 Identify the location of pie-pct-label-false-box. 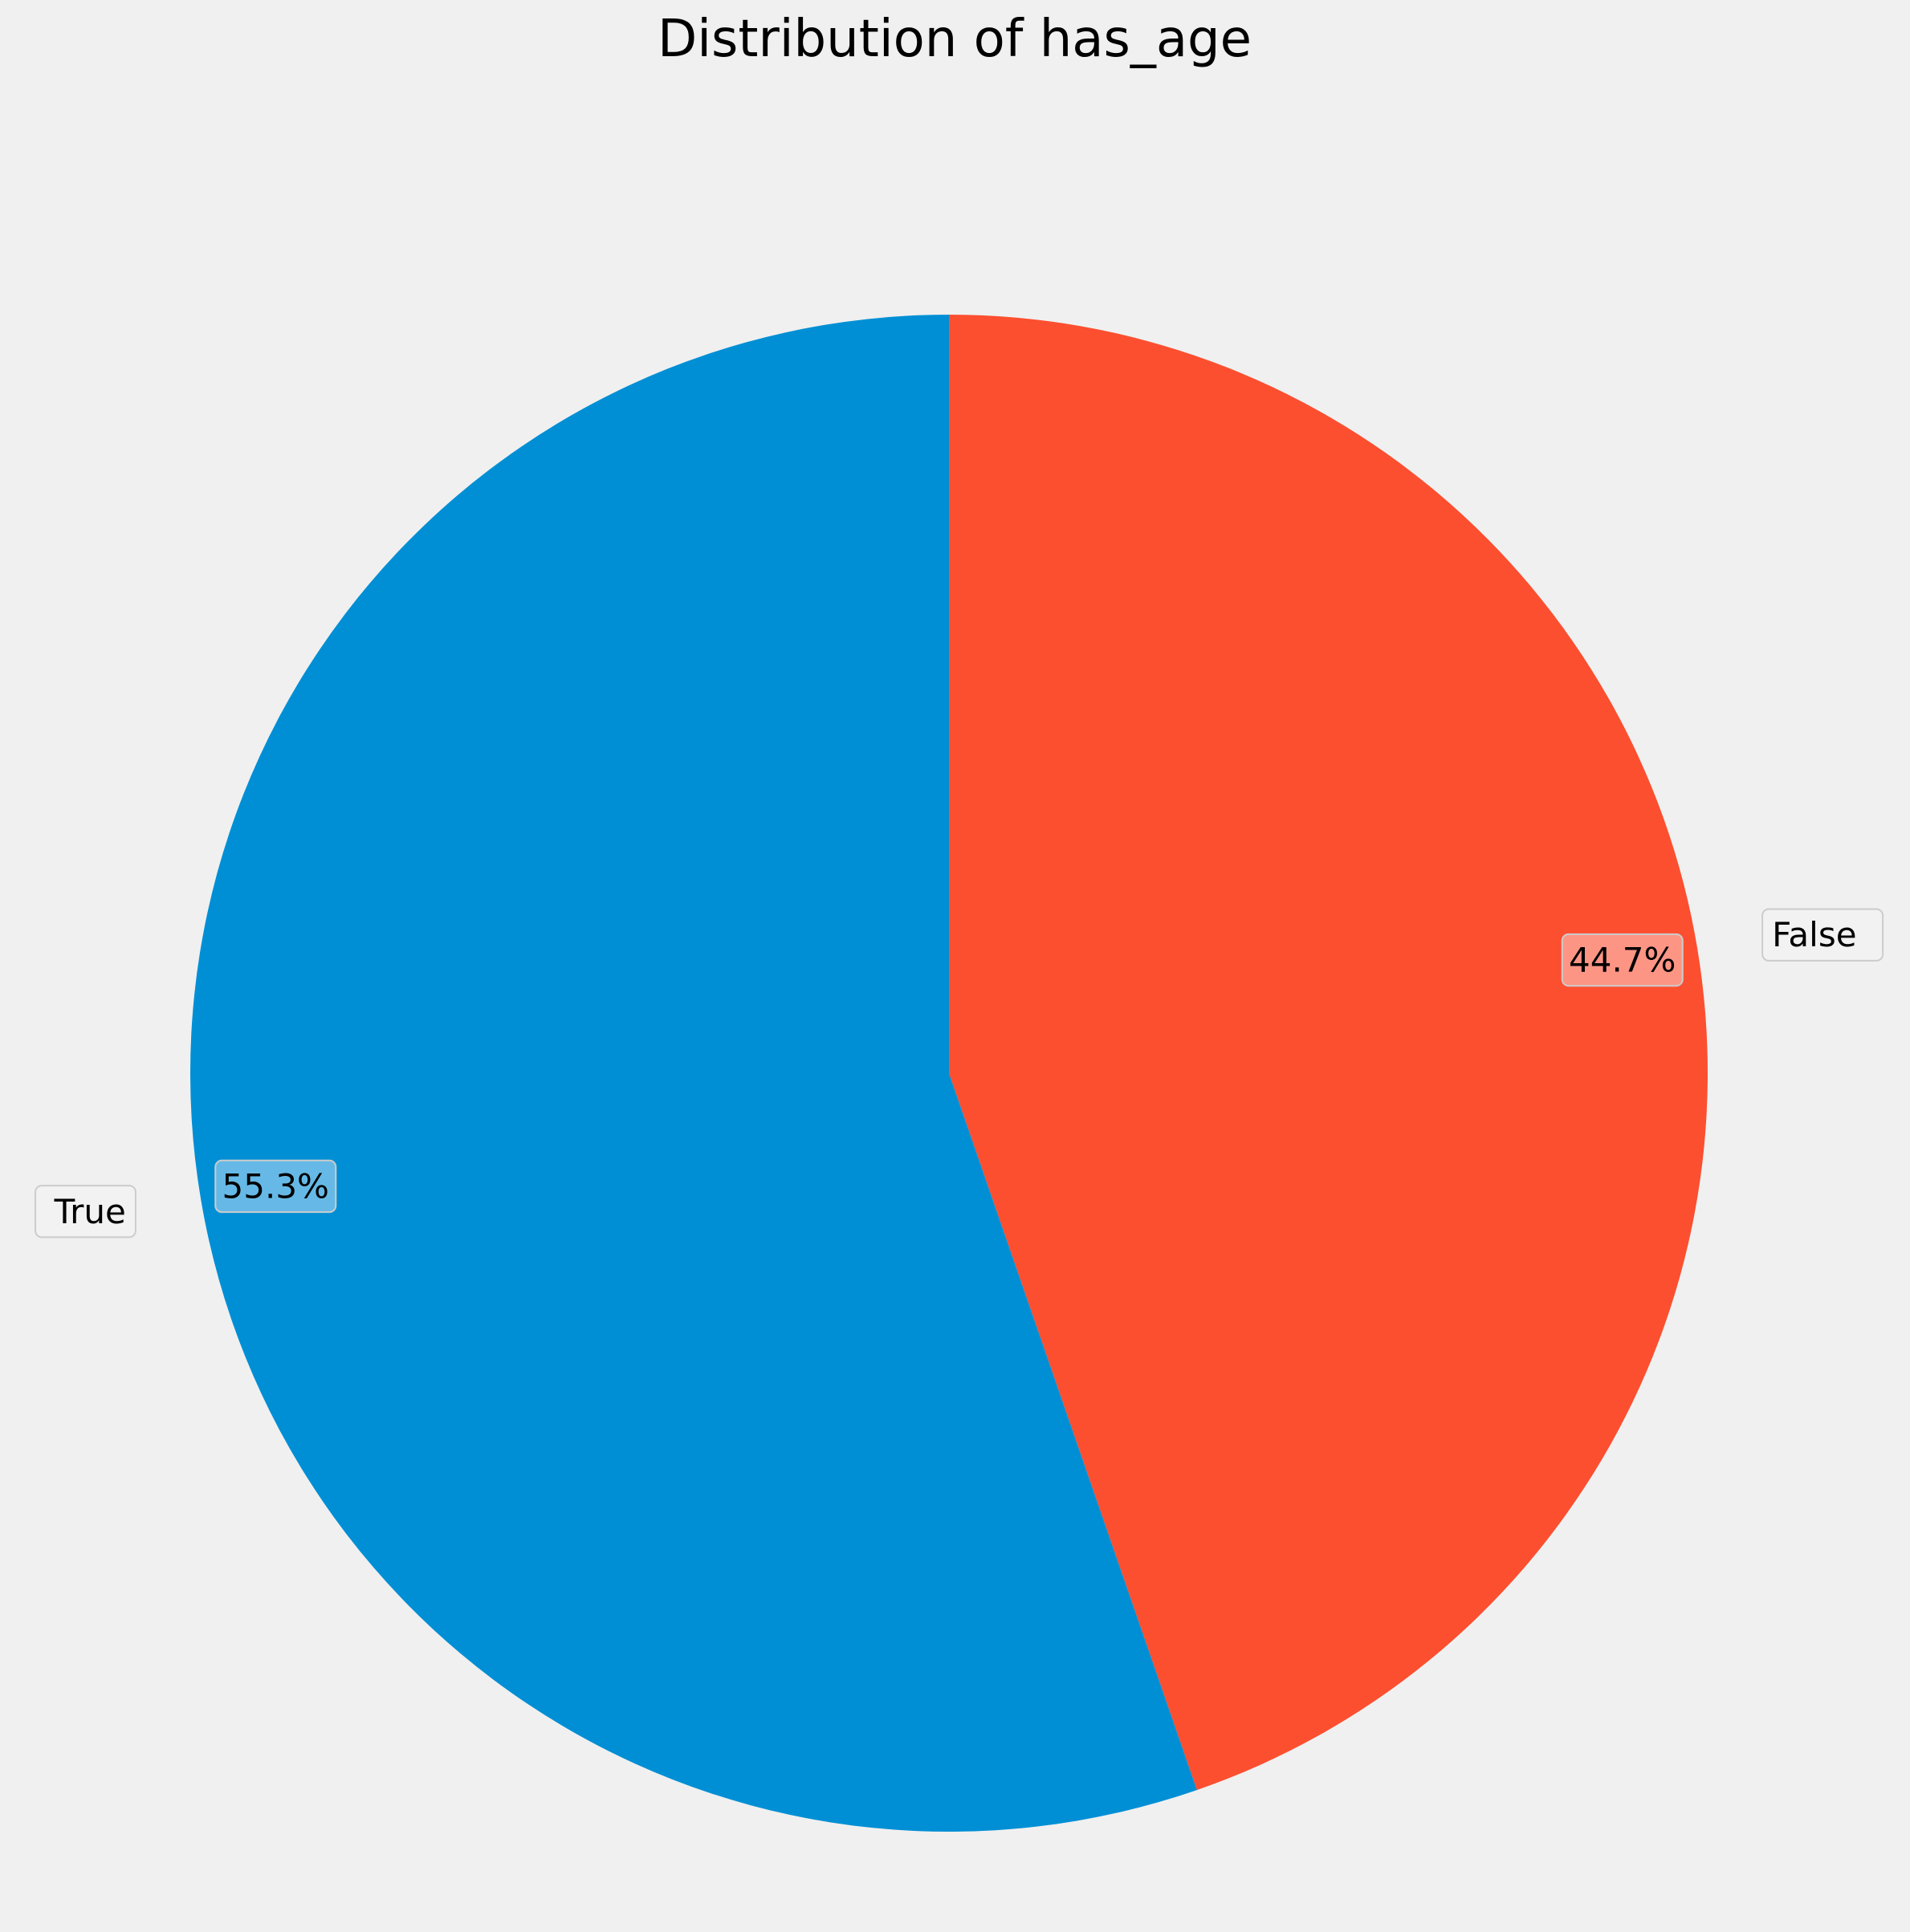
(1622, 960).